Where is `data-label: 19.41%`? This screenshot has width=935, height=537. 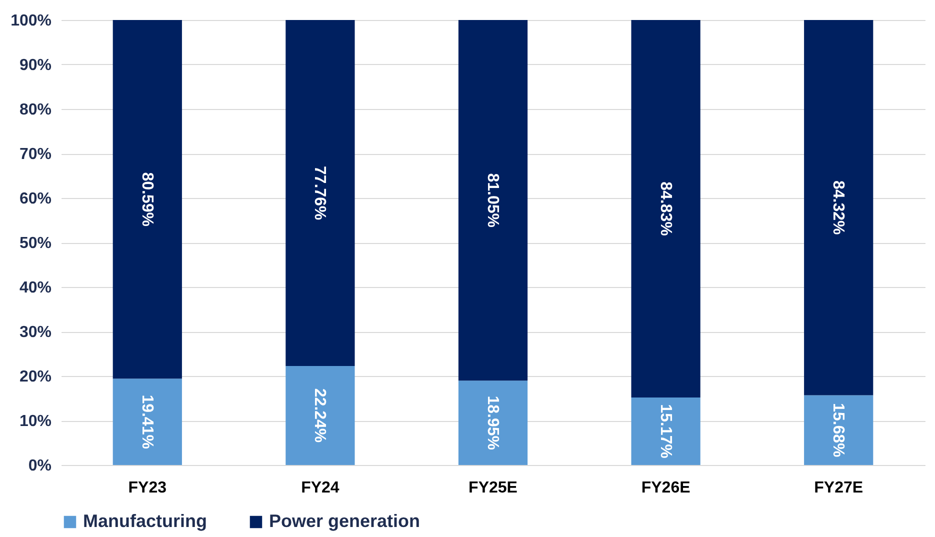
data-label: 19.41% is located at coordinates (147, 421).